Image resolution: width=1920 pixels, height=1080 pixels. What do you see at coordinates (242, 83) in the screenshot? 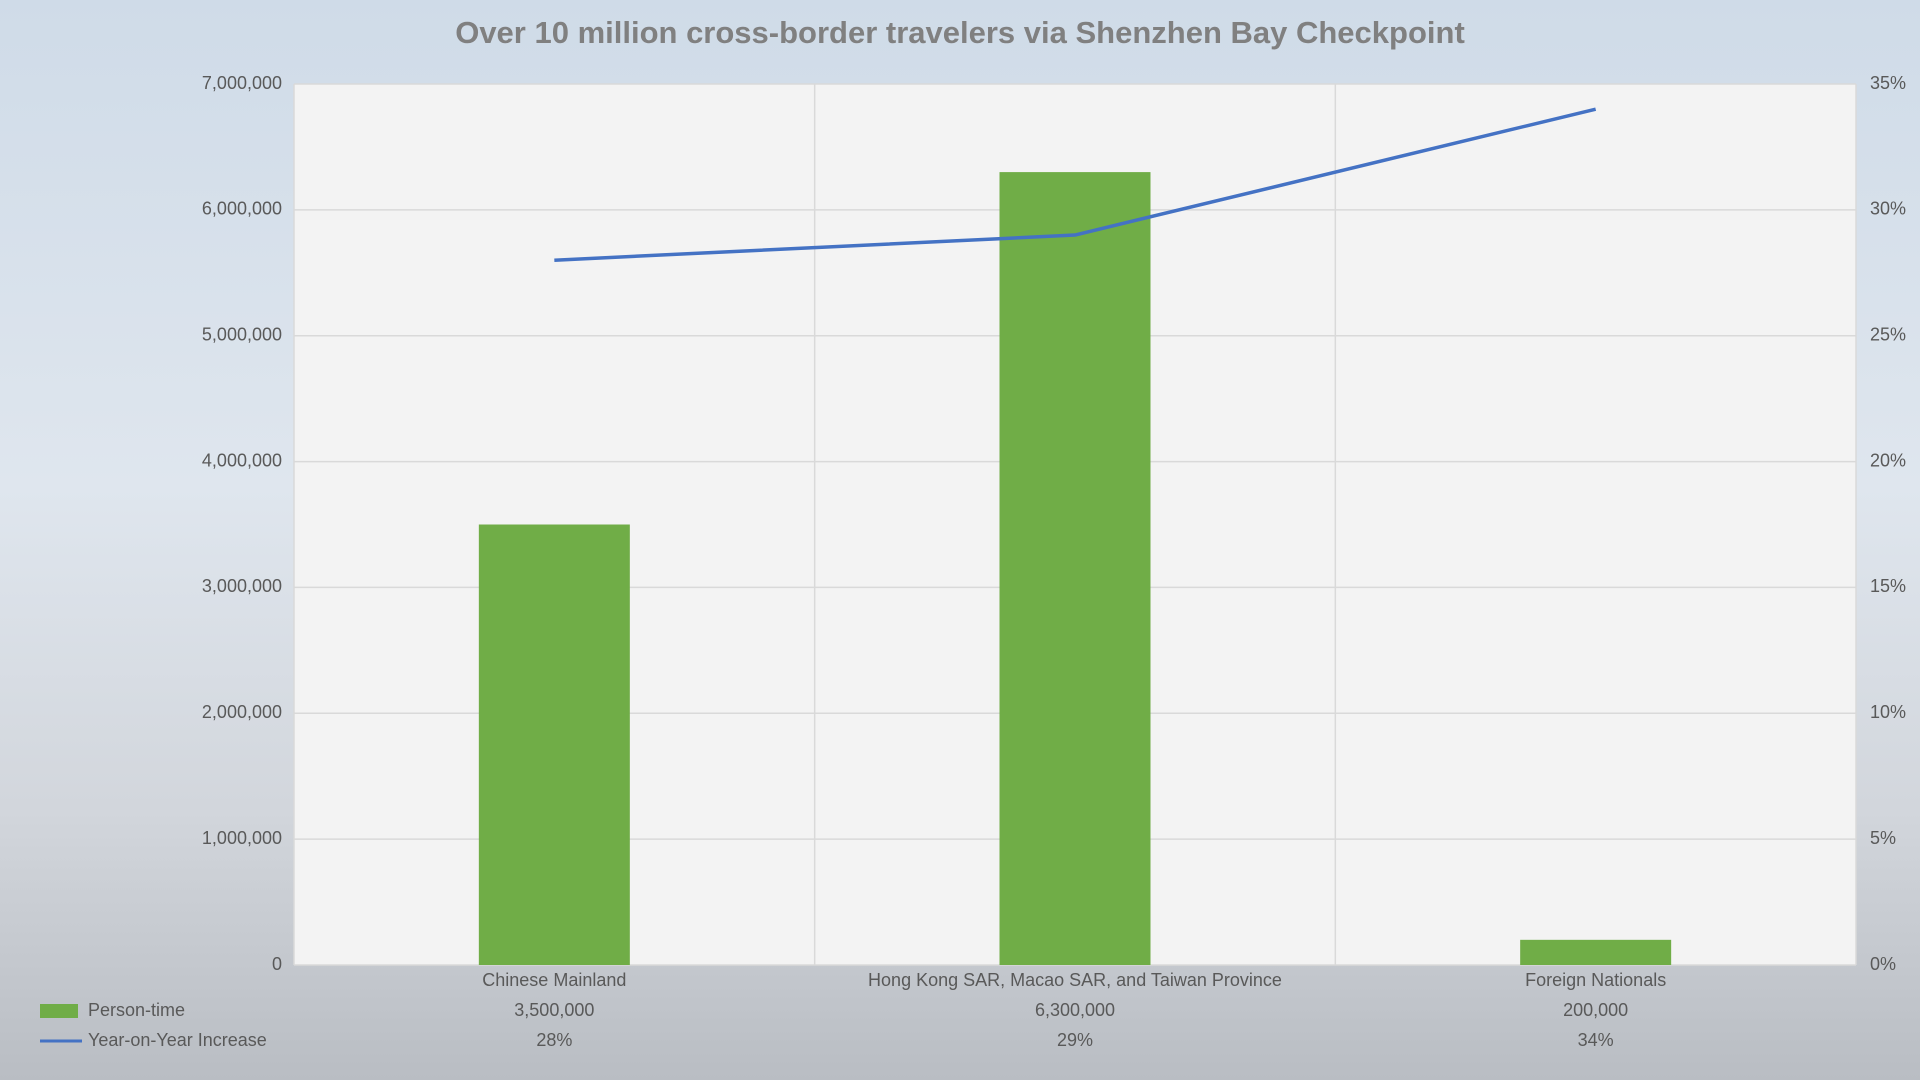
I see `y-tick-label: 7,000,000` at bounding box center [242, 83].